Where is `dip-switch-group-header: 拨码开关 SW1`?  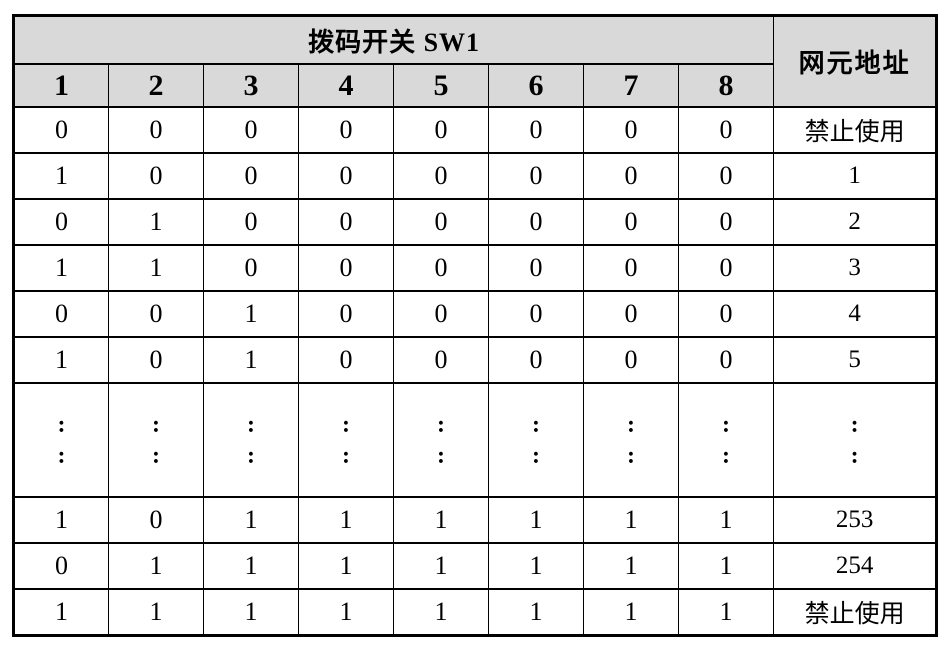 dip-switch-group-header: 拨码开关 SW1 is located at coordinates (393, 39).